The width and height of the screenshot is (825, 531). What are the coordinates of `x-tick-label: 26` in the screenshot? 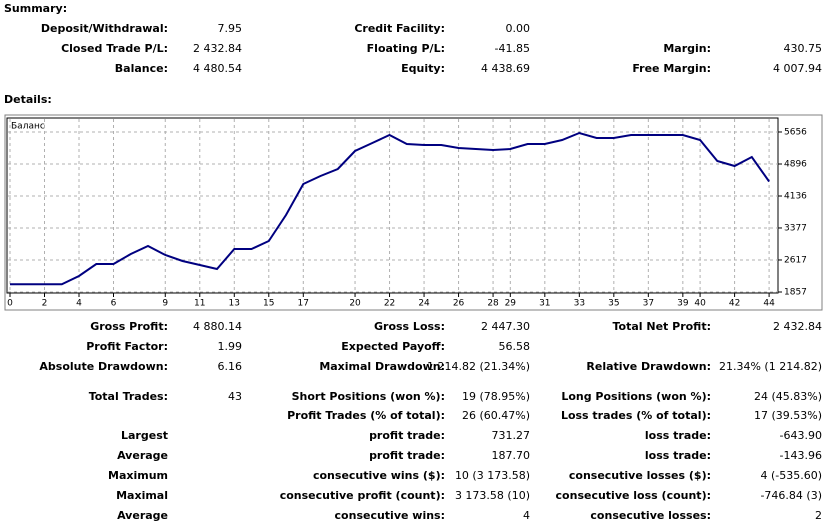 It's located at (459, 304).